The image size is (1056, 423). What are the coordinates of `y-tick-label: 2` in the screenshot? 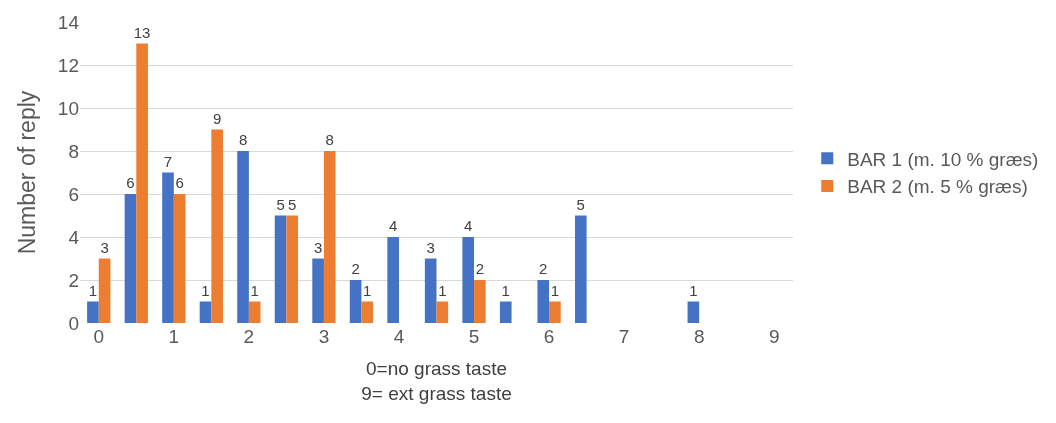 It's located at (73, 280).